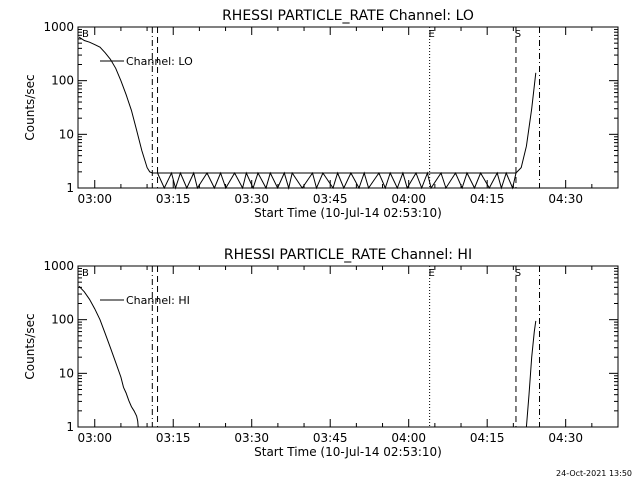 Image resolution: width=640 pixels, height=480 pixels. Describe the element at coordinates (173, 199) in the screenshot. I see `panel-1-x-tick-label: 03:15` at that location.